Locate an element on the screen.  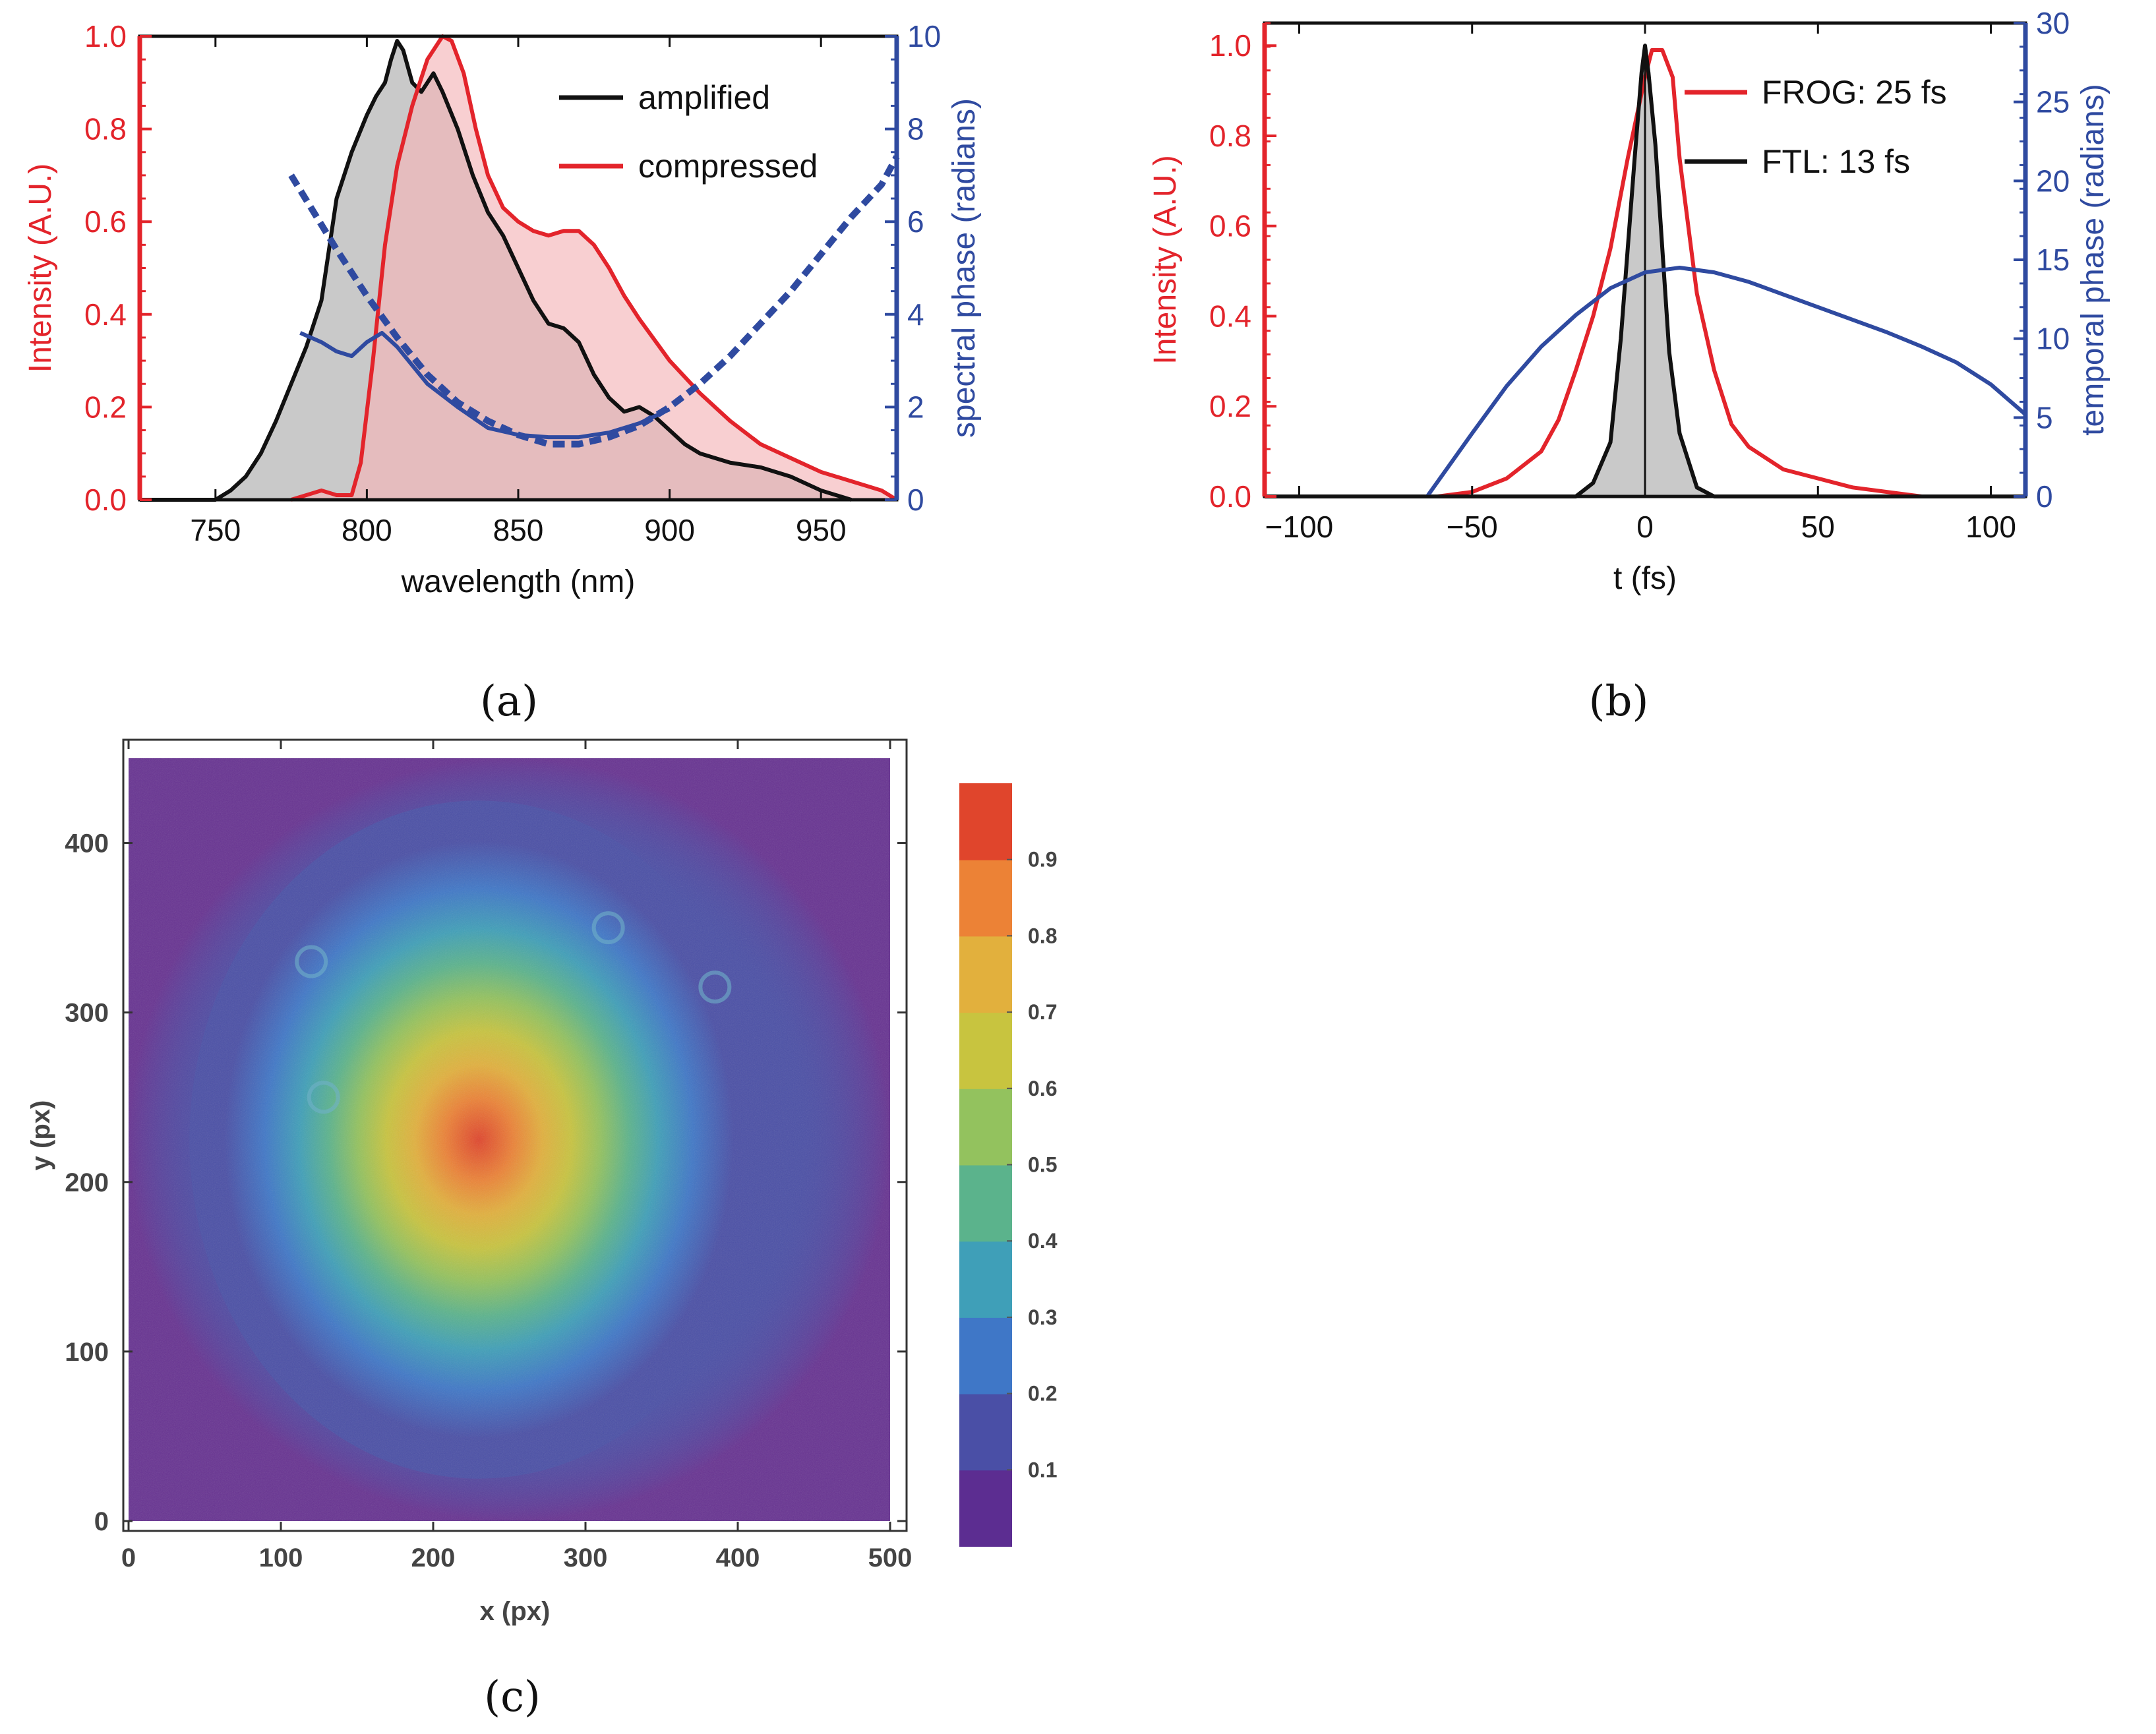
colorbar-tick-label: 0.1 is located at coordinates (1042, 1469).